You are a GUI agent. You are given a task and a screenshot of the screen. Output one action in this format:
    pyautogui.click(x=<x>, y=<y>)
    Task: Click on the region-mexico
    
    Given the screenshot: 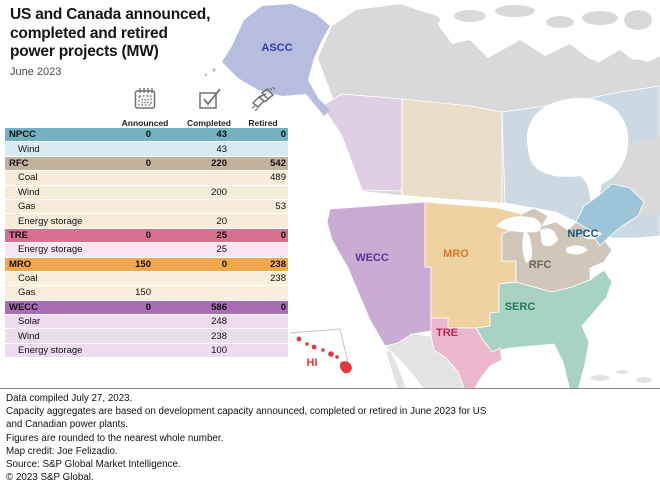 What is the action you would take?
    pyautogui.click(x=425, y=361)
    